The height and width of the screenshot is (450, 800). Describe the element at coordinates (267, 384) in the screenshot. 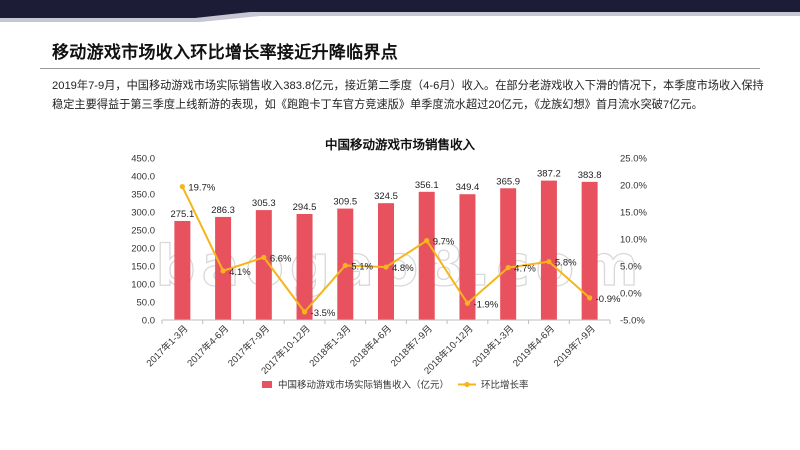

I see `legend-bar-swatch` at that location.